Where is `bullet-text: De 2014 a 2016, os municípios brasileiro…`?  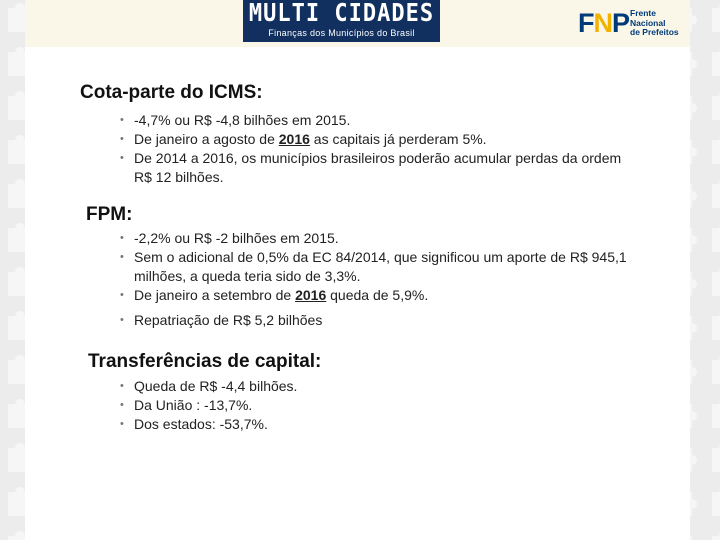 bullet-text: De 2014 a 2016, os municípios brasileiro… is located at coordinates (378, 167).